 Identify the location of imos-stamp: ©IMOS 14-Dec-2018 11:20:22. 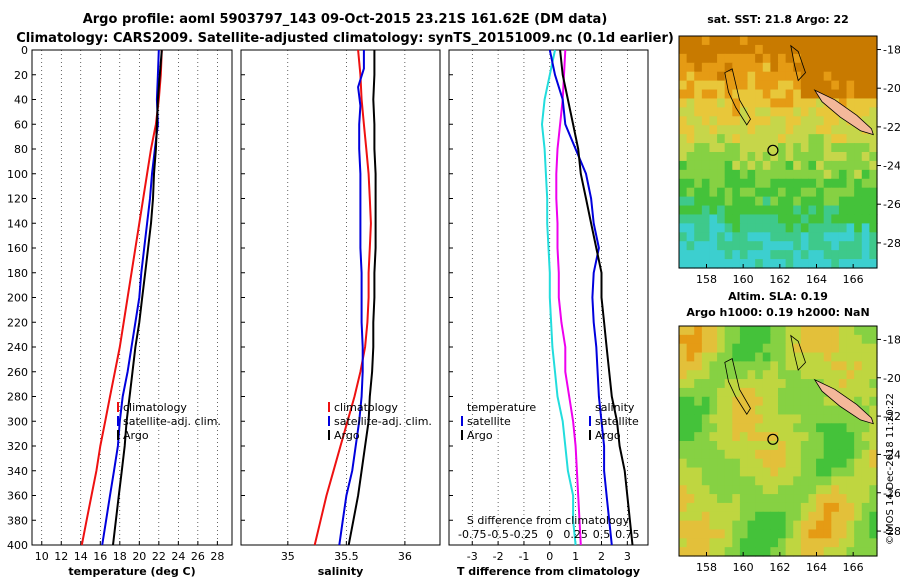
(890, 469).